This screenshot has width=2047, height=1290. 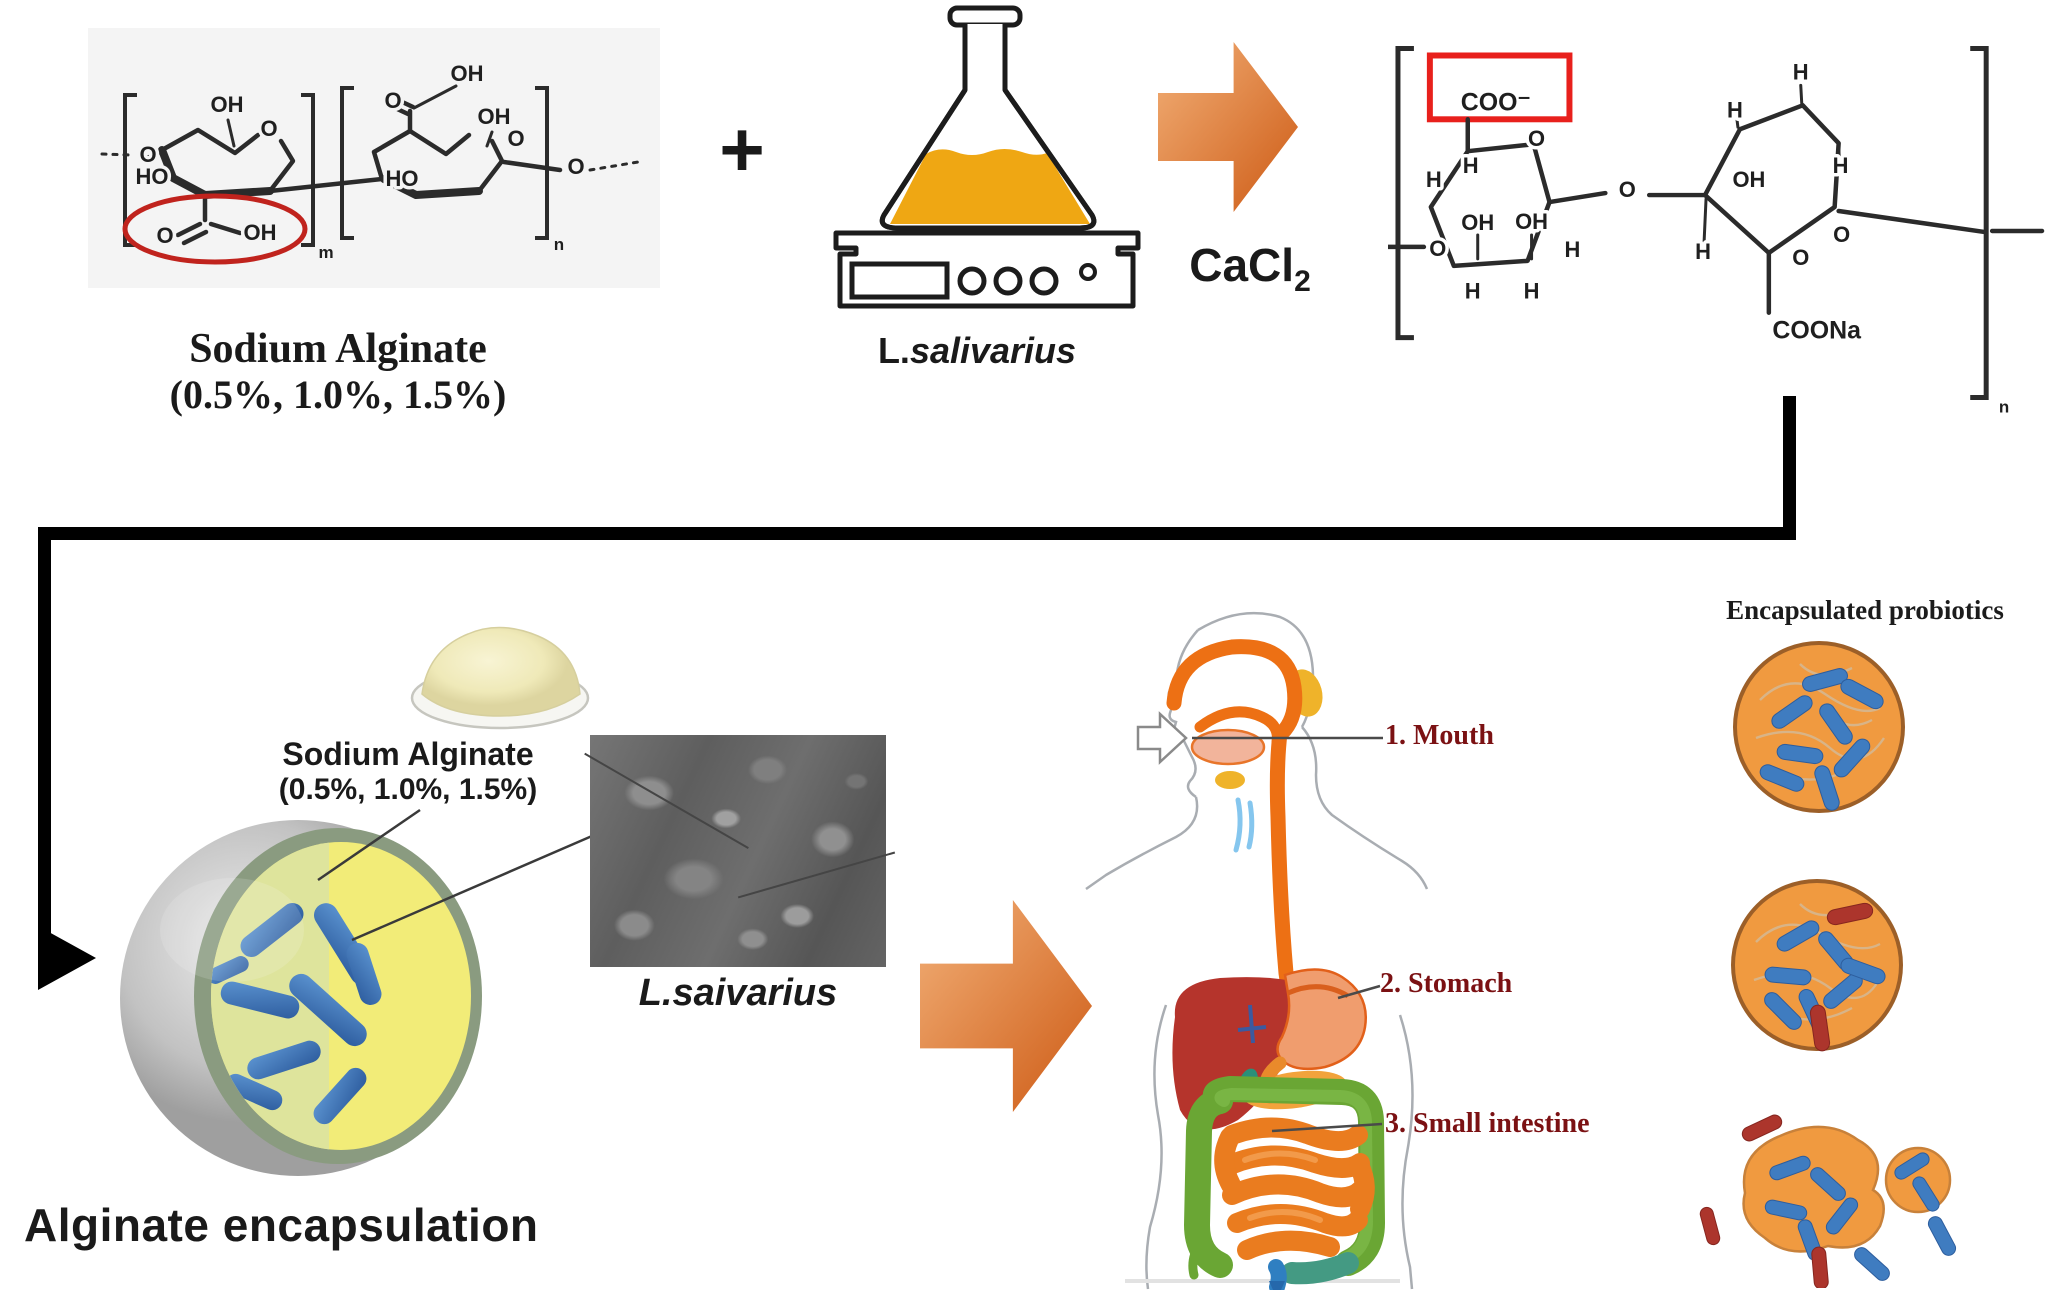 What do you see at coordinates (755, 993) in the screenshot?
I see `sem-label-species: saivarius` at bounding box center [755, 993].